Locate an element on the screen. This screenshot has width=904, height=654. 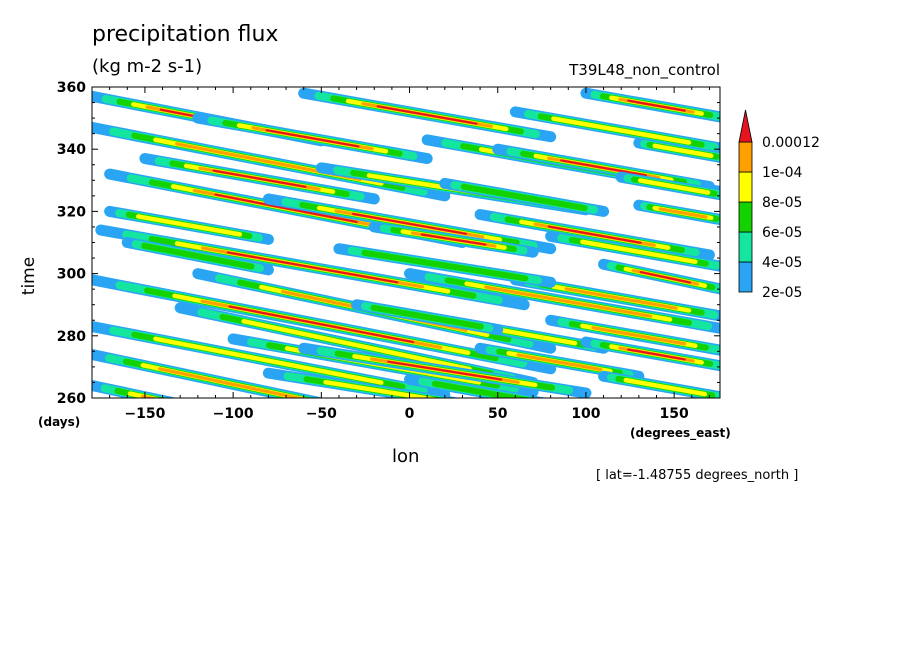
chart-title: precipitation flux is located at coordinates (185, 34).